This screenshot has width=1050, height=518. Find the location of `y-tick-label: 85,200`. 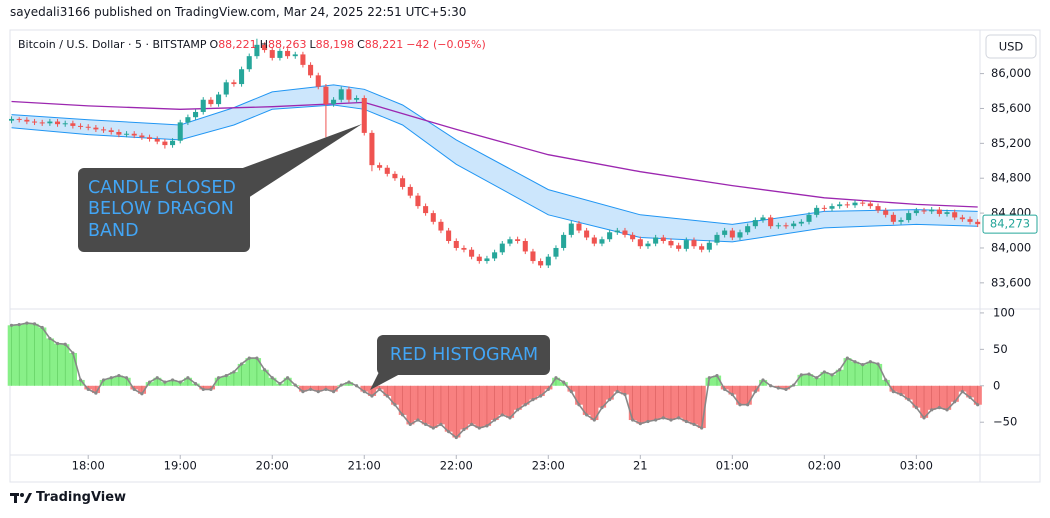

y-tick-label: 85,200 is located at coordinates (1011, 143).